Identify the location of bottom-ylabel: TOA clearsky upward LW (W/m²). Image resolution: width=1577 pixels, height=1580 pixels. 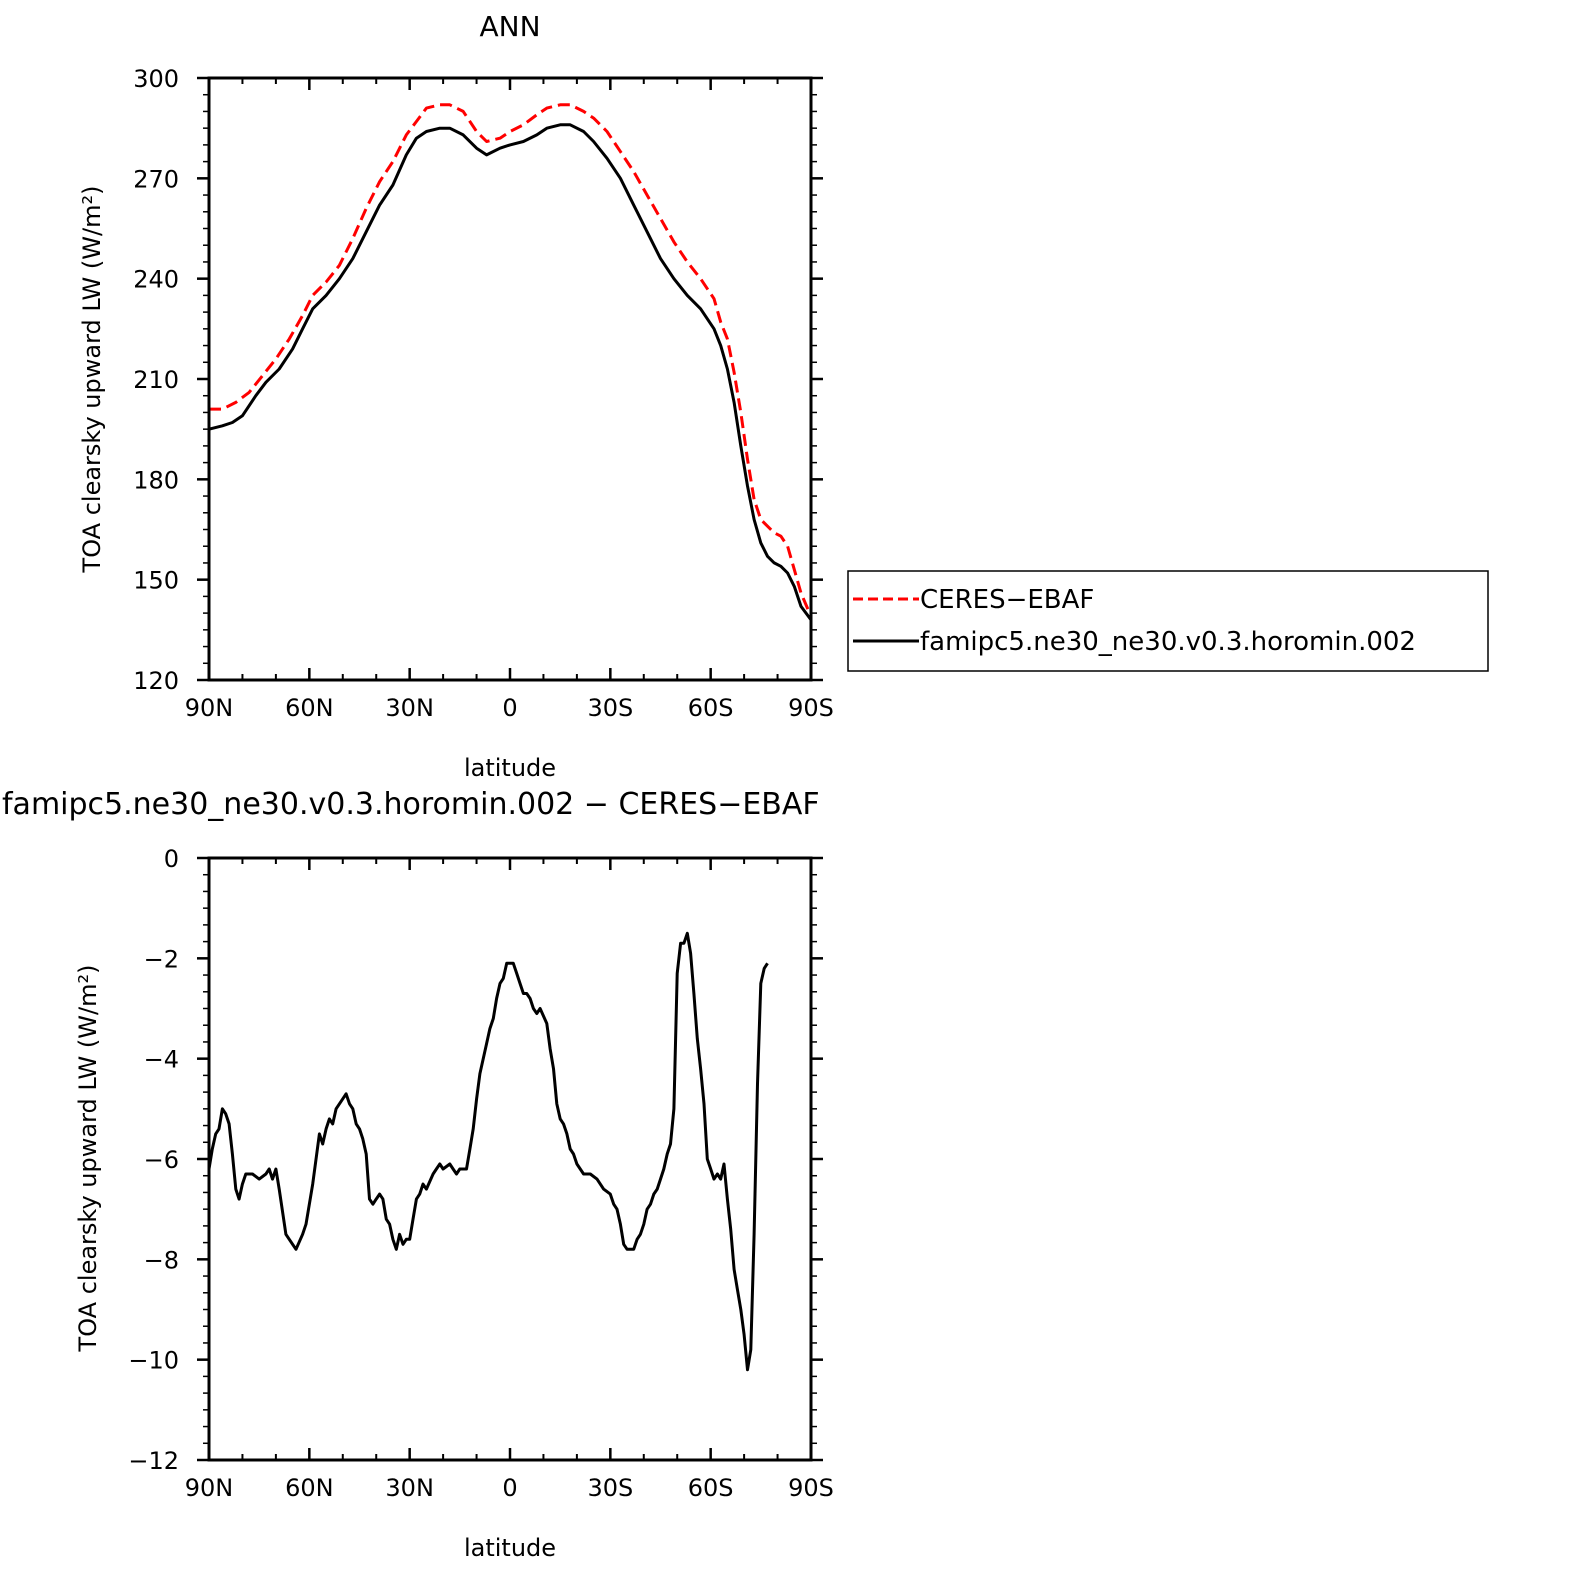
(88, 1159).